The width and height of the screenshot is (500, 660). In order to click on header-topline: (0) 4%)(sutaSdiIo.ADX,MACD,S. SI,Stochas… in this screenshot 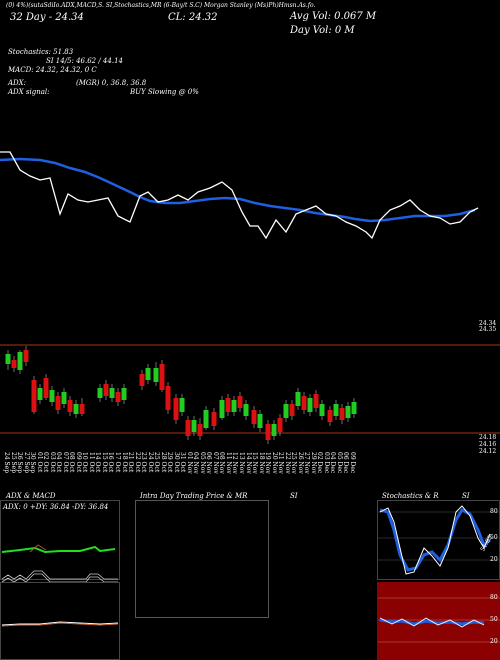, I will do `click(161, 5)`.